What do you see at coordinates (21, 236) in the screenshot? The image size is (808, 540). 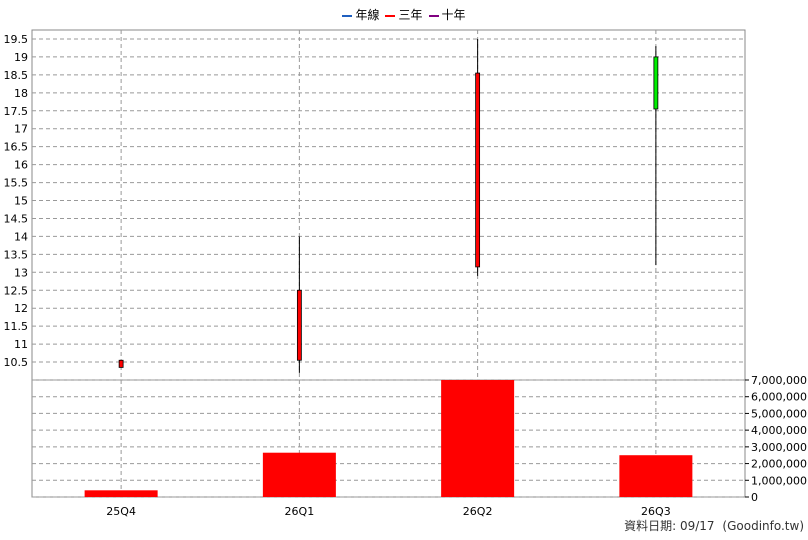 I see `price-tick-label: 14` at bounding box center [21, 236].